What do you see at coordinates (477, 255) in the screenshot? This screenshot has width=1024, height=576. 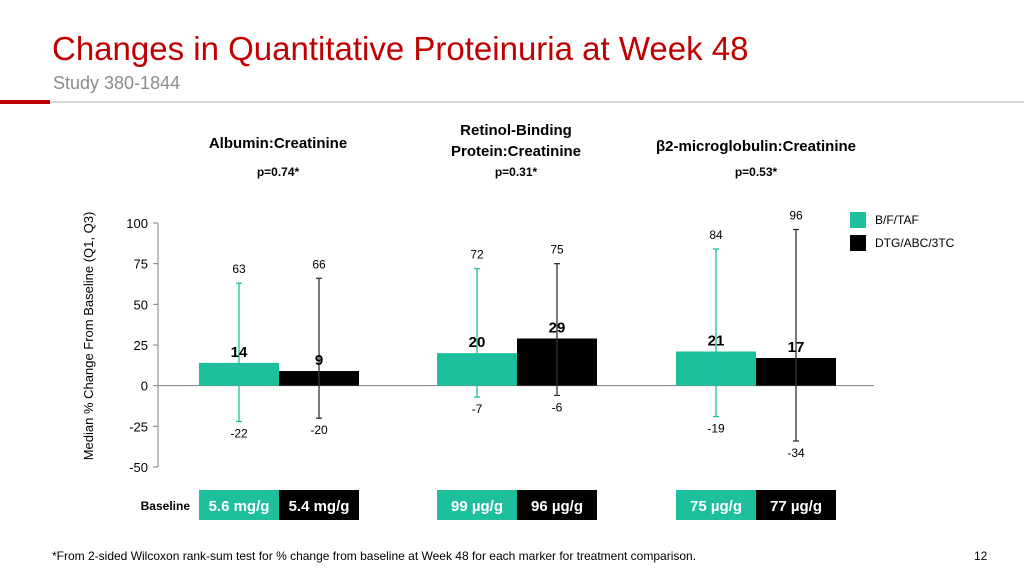 I see `q3-label: 72` at bounding box center [477, 255].